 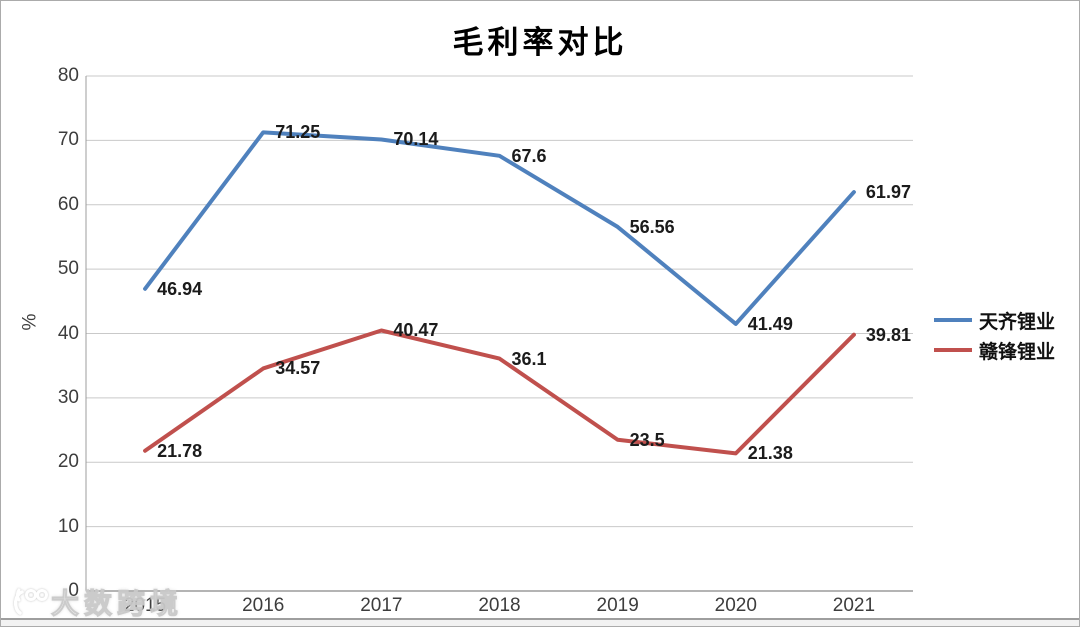 I want to click on data-label: 21.78, so click(x=180, y=450).